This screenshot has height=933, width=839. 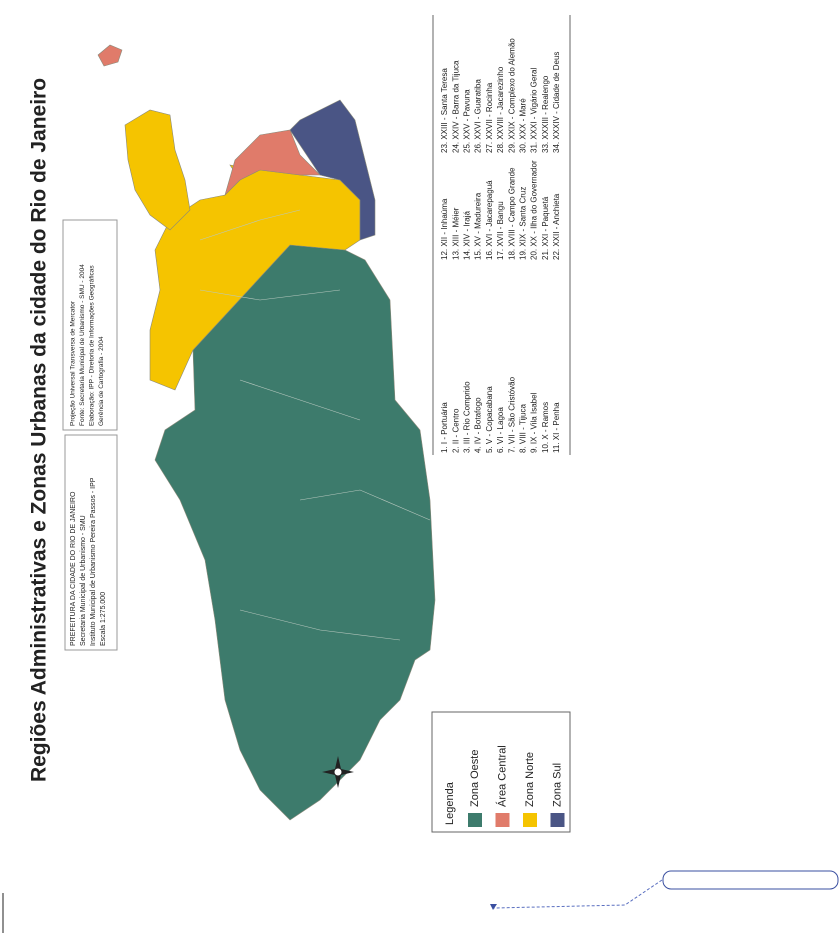 I want to click on region-item: 18. XVIII - Campo Grande, so click(x=511, y=213).